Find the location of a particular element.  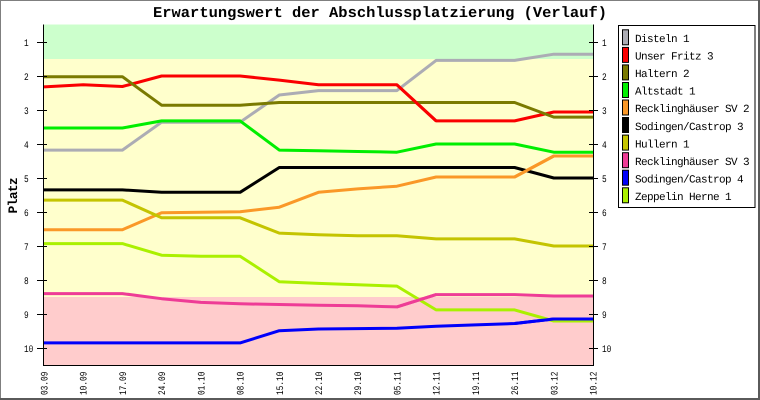

svg-text: Recklinghäuser SV 3 is located at coordinates (692, 163).